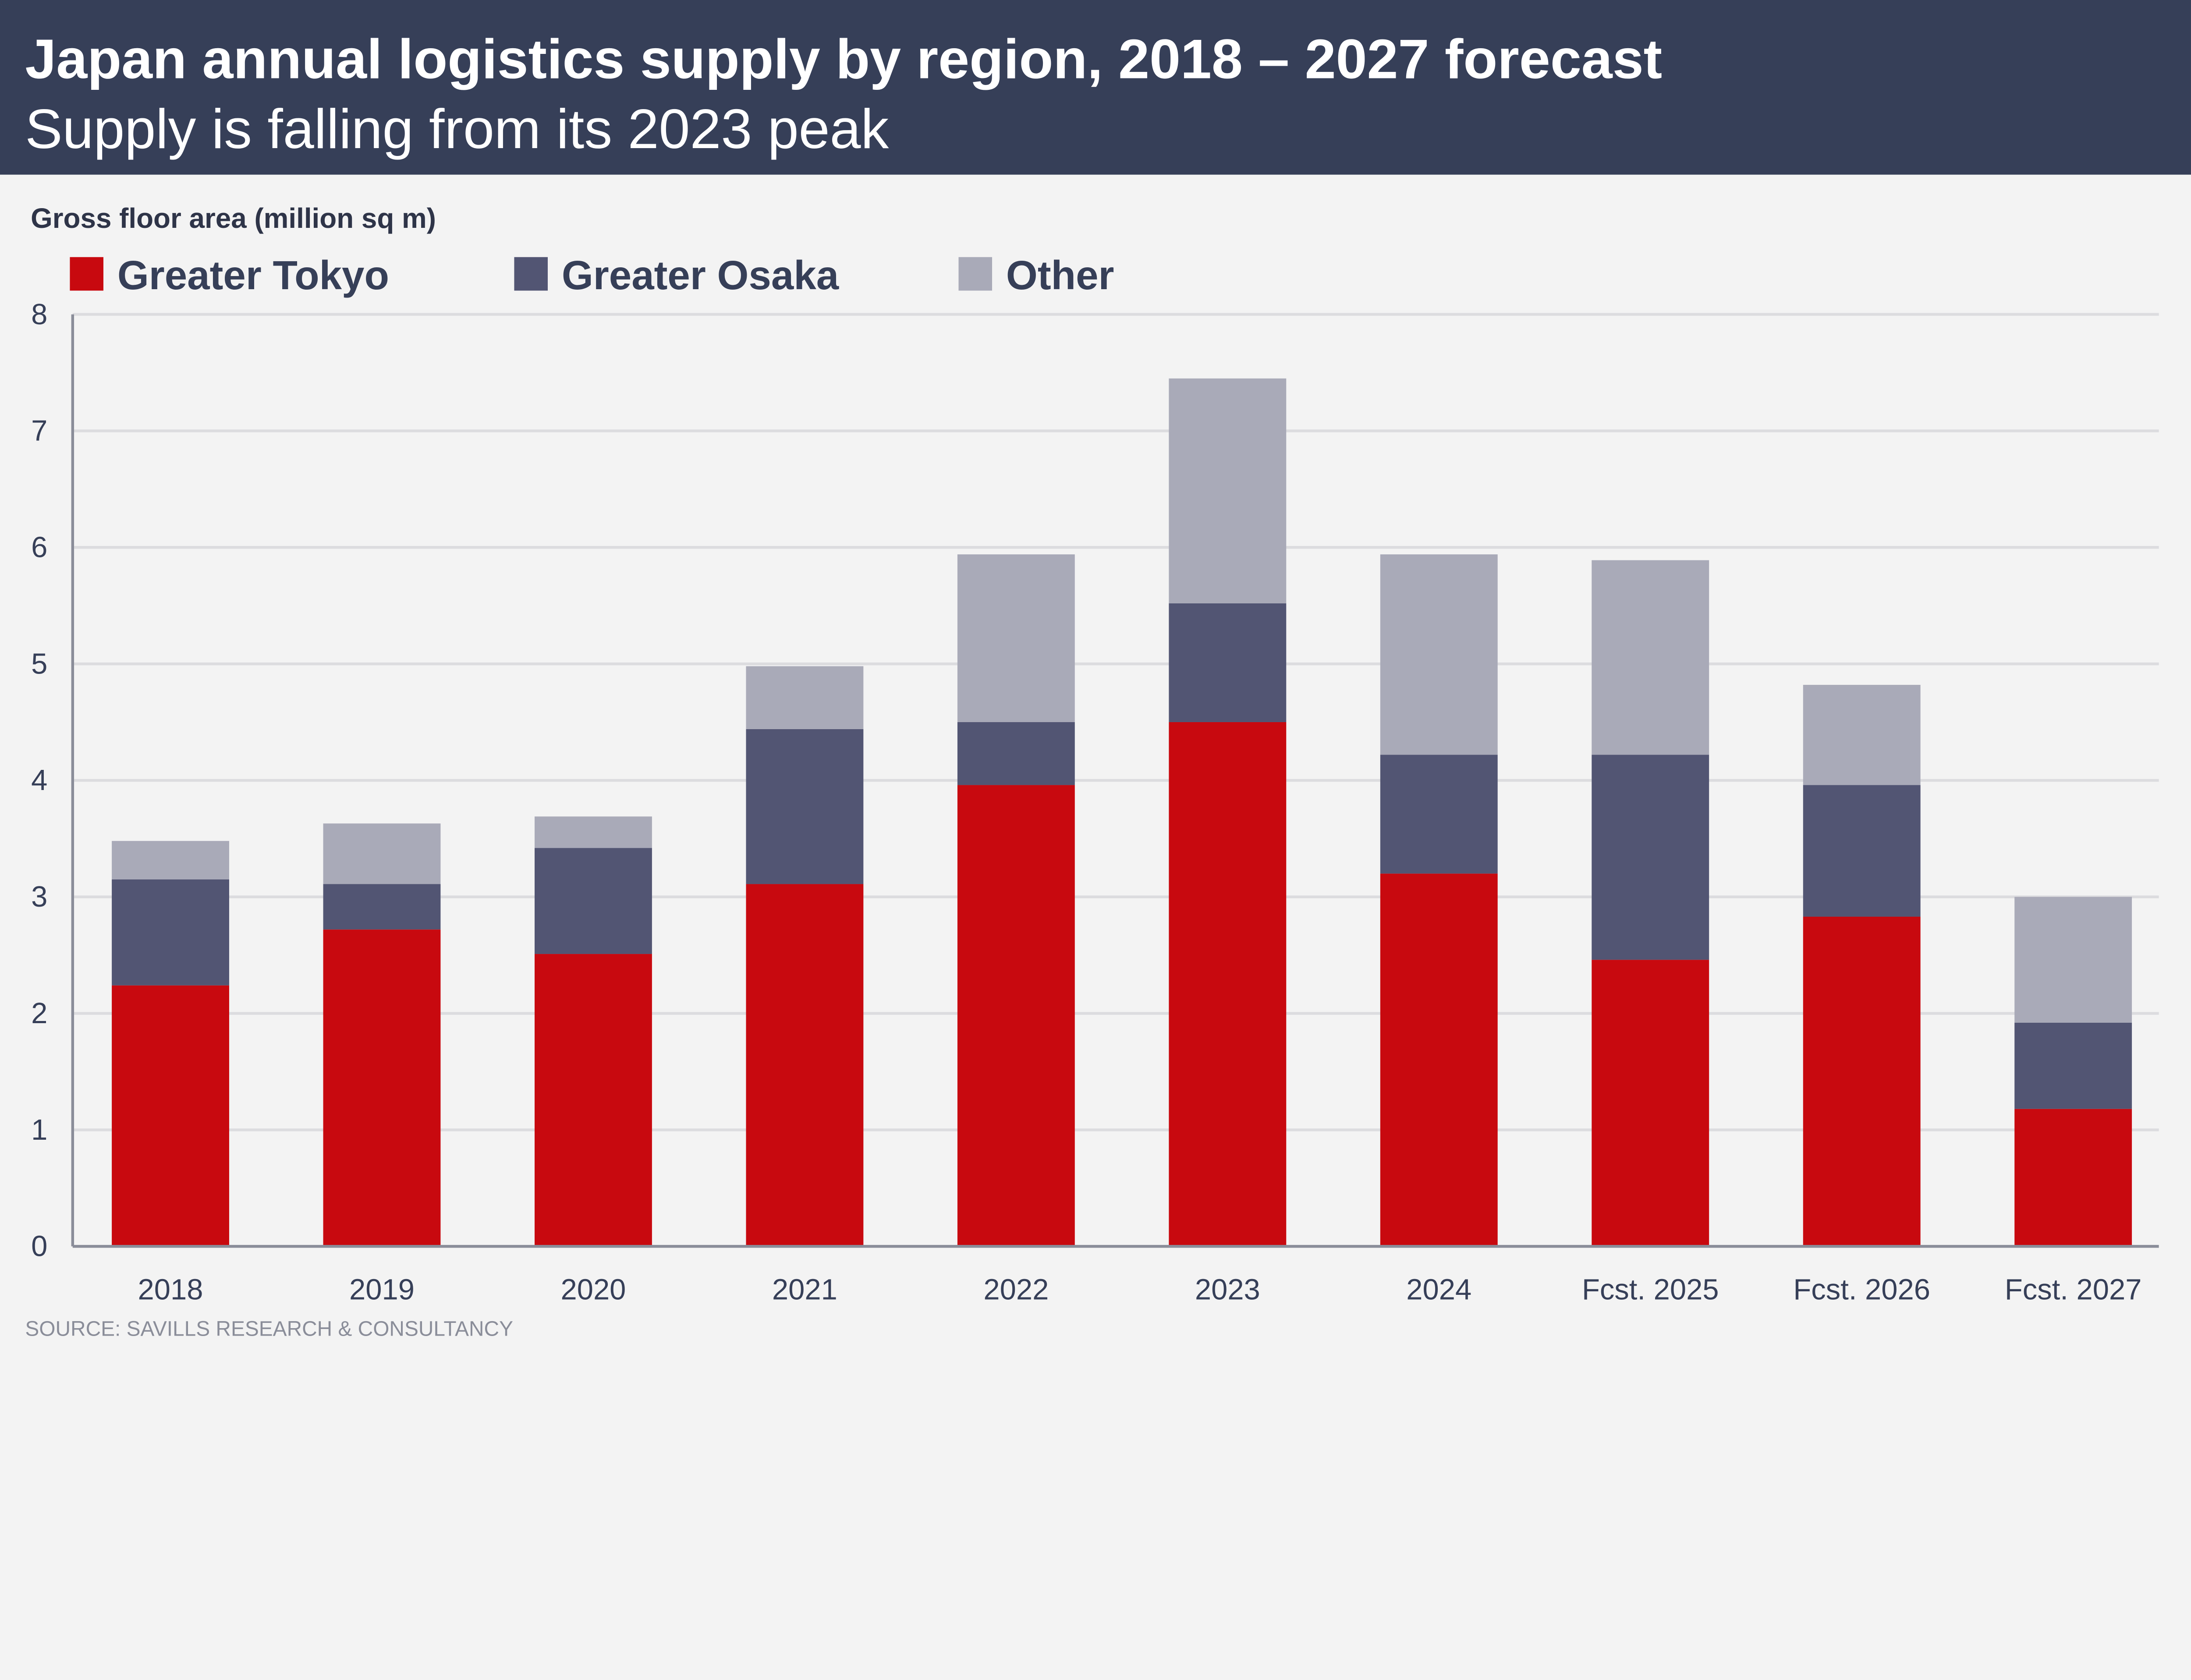 This screenshot has width=2191, height=1680. What do you see at coordinates (593, 901) in the screenshot?
I see `bar-greater-osaka-2020` at bounding box center [593, 901].